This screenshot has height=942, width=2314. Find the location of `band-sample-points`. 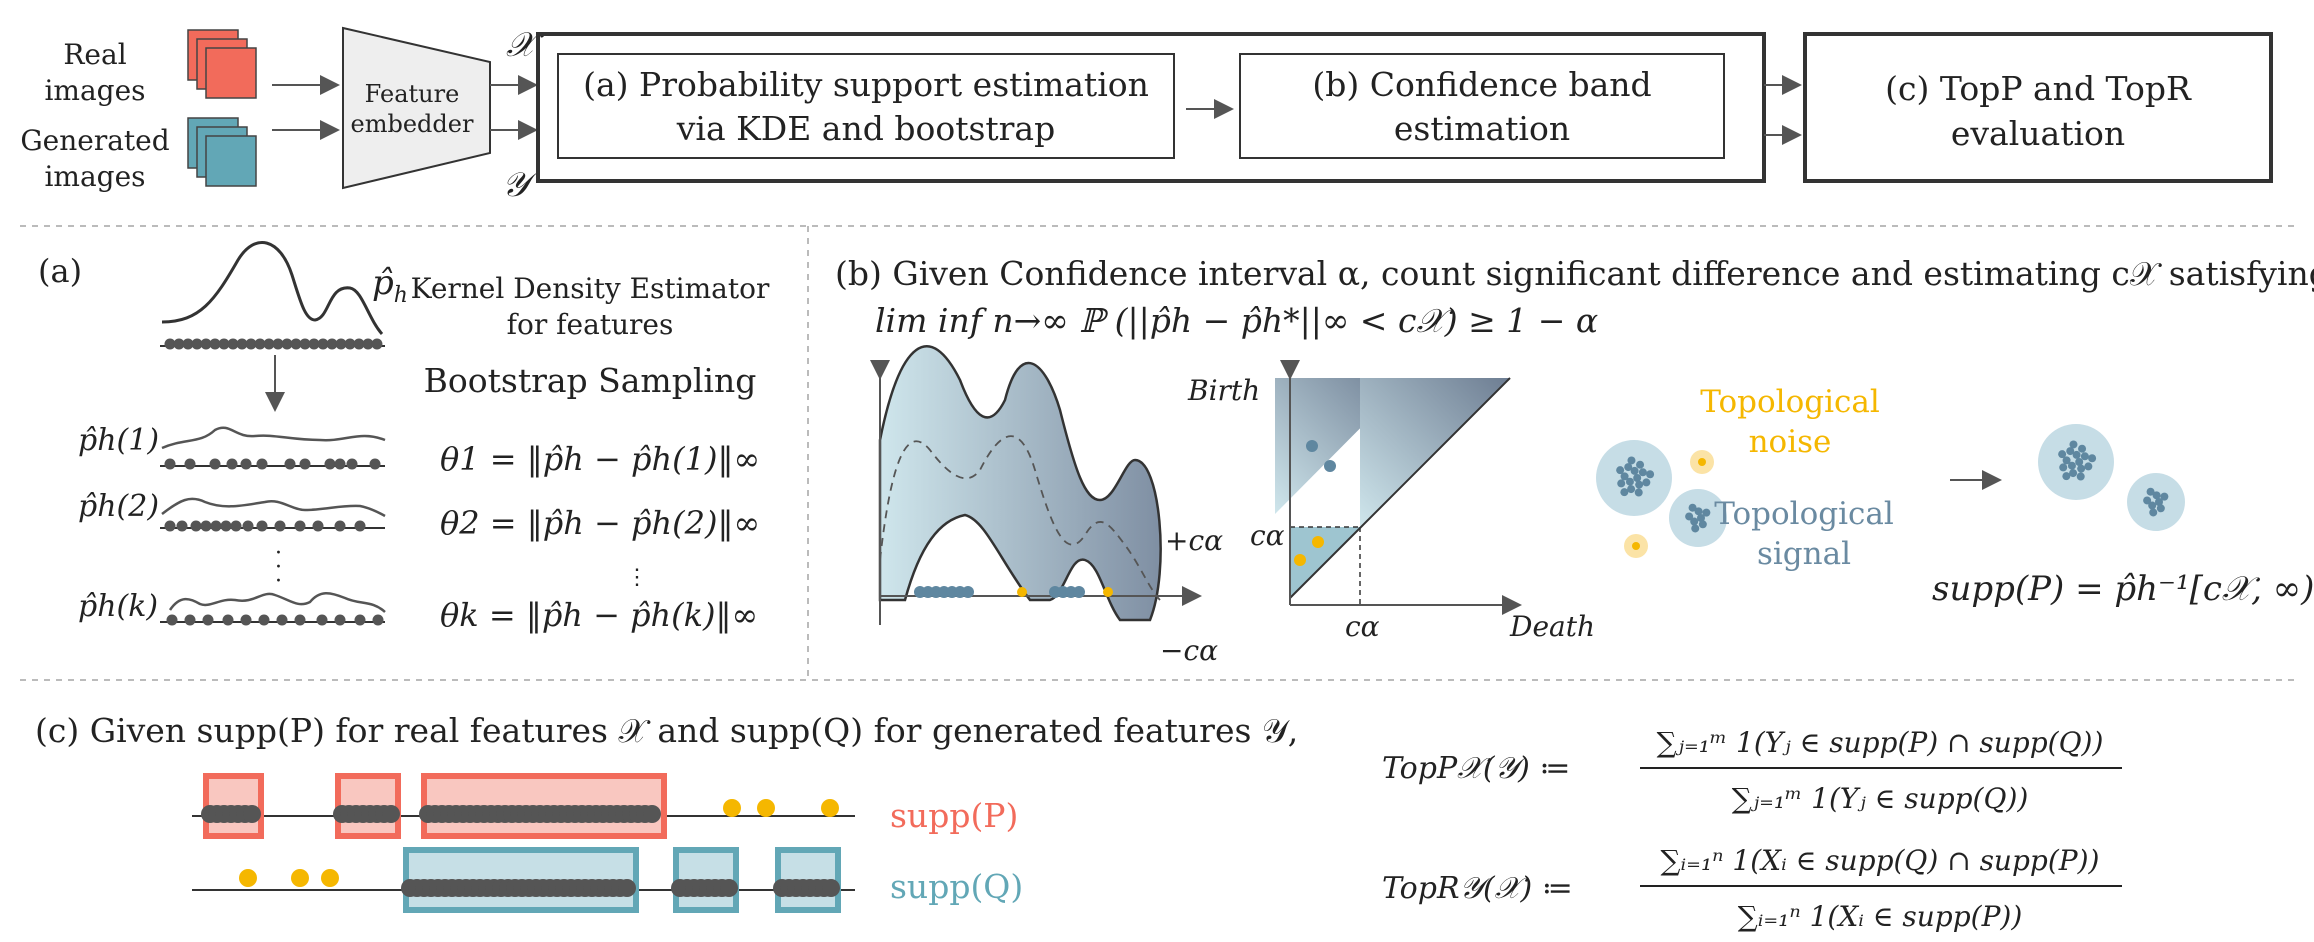

band-sample-points is located at coordinates (1013, 592).